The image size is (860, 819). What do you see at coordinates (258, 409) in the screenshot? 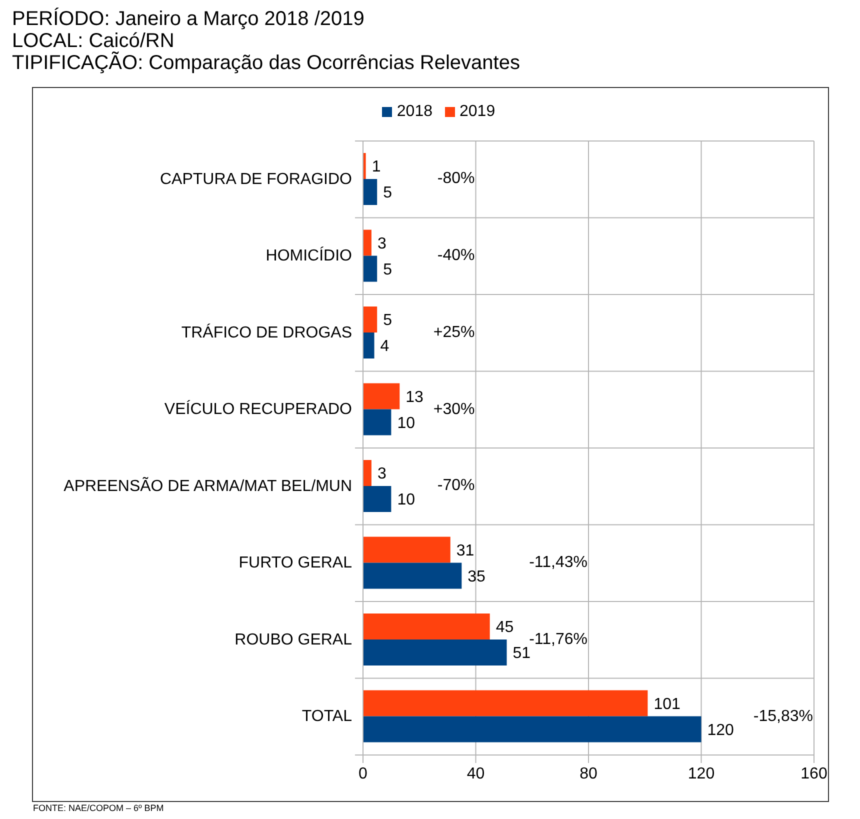
I see `y-tick-label: VEÍCULO RECUPERADO` at bounding box center [258, 409].